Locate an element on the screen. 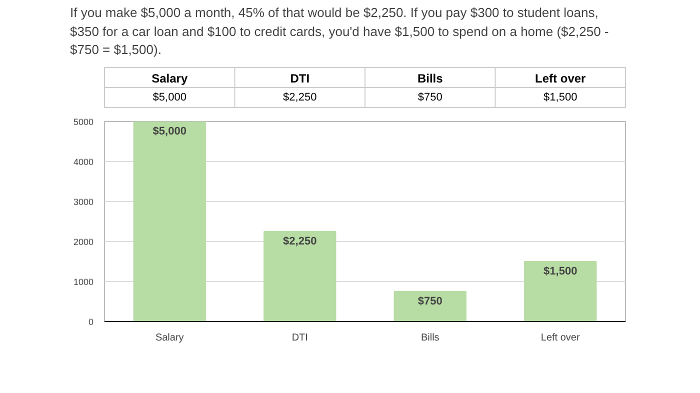 The height and width of the screenshot is (393, 700). text: $1,500 is located at coordinates (561, 272).